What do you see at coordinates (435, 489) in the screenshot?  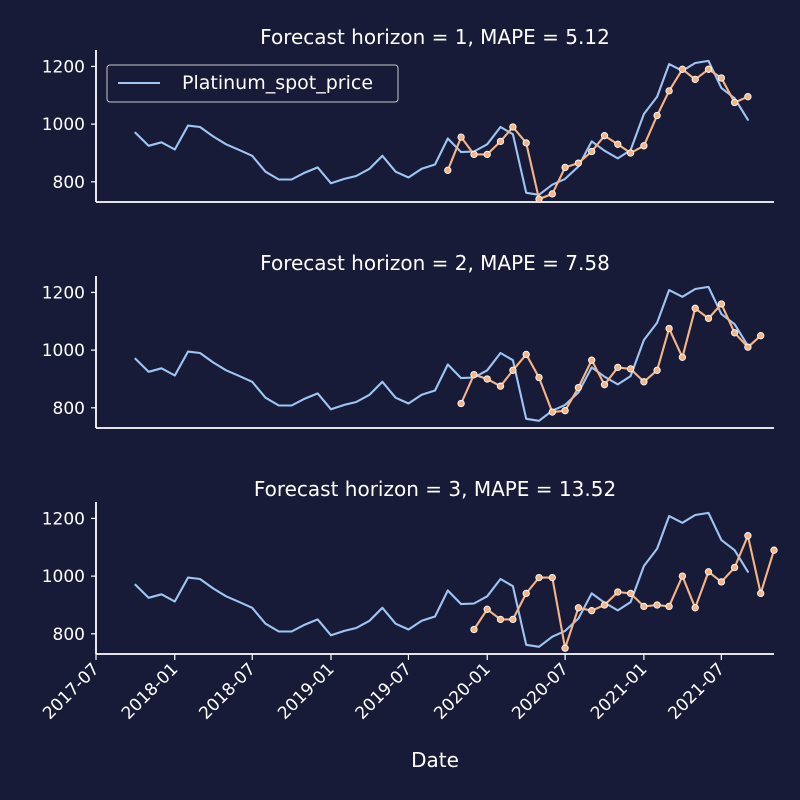 I see `panel-title: Forecast horizon = 3, MAPE = 13.52` at bounding box center [435, 489].